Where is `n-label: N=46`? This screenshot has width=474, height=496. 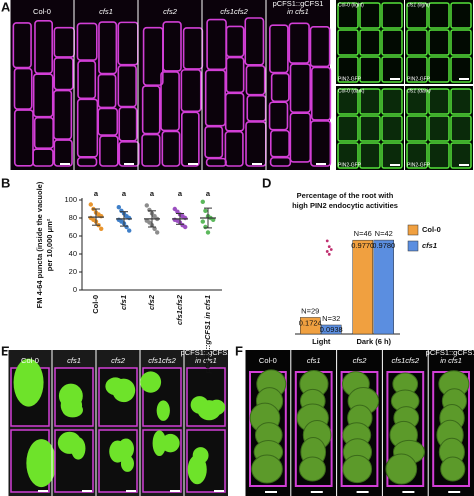
n-label: N=46 is located at coordinates (363, 233).